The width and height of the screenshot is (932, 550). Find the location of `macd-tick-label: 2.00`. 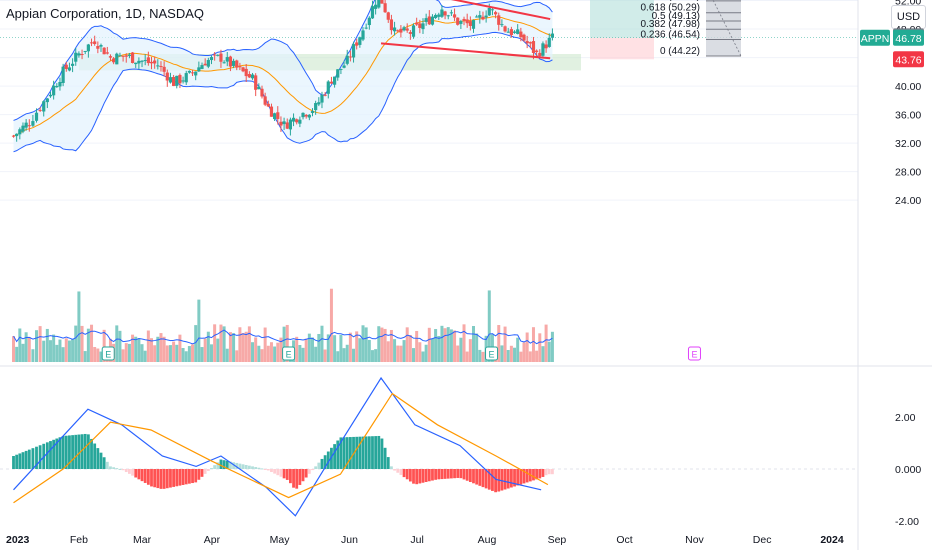

macd-tick-label: 2.00 is located at coordinates (905, 418).